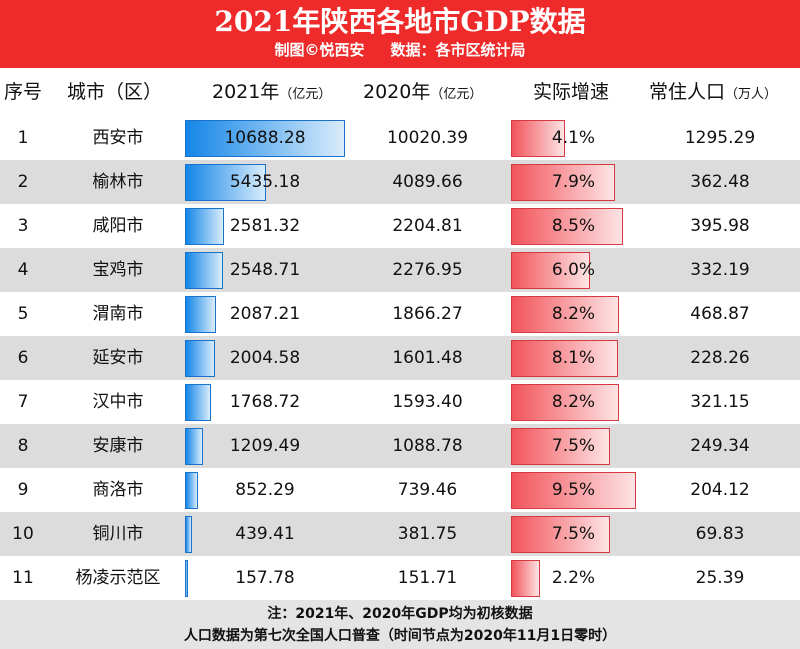 The width and height of the screenshot is (800, 649). What do you see at coordinates (265, 182) in the screenshot?
I see `gdp2021-cell: 5435.18` at bounding box center [265, 182].